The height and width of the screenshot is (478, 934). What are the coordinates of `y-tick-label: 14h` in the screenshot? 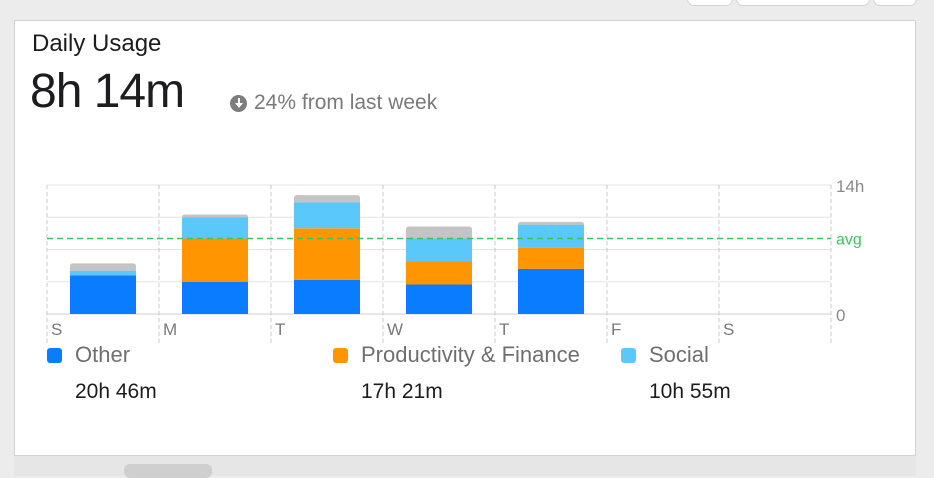 It's located at (850, 186).